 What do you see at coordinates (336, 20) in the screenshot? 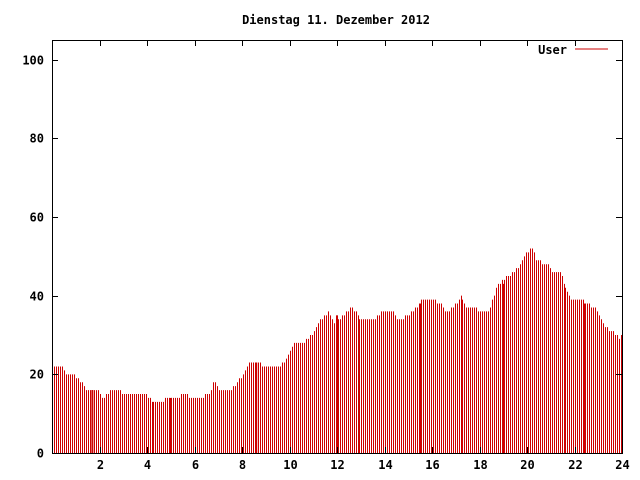
I see `chart-title: Dienstag 11. Dezember 2012` at bounding box center [336, 20].